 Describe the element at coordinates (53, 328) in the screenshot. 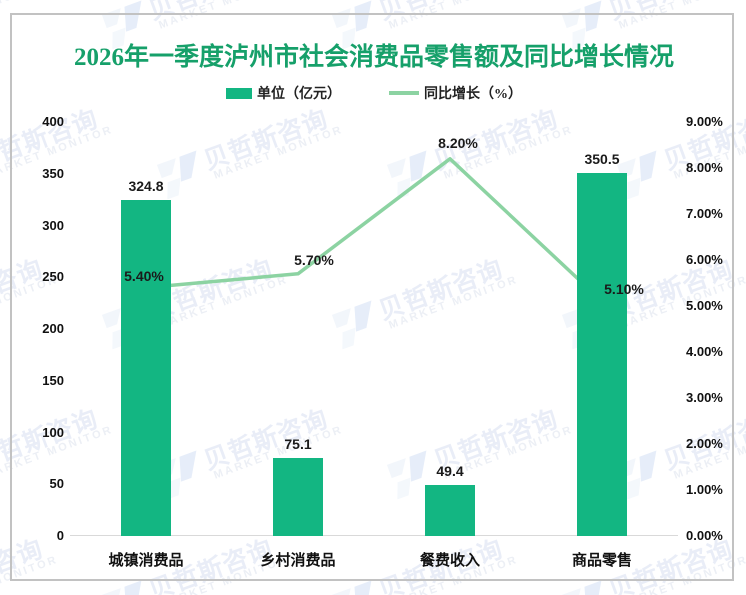

I see `y-left-tick-4: 200` at that location.